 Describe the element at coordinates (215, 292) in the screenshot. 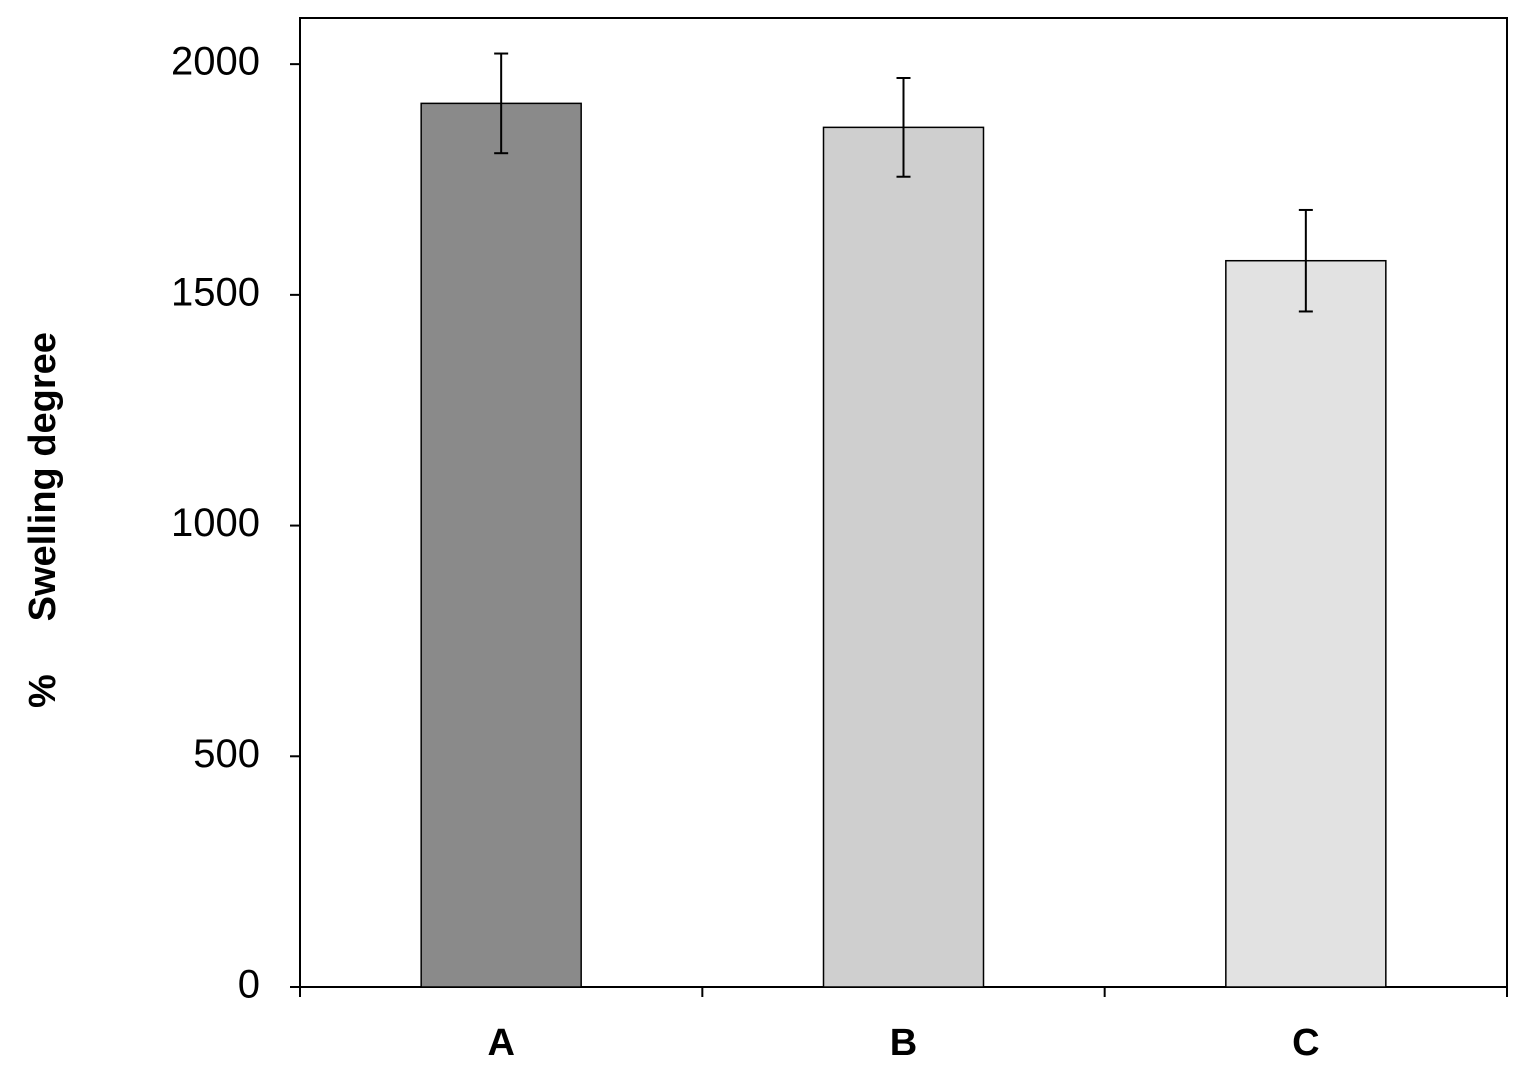

I see `y-tick-label: 1500` at that location.